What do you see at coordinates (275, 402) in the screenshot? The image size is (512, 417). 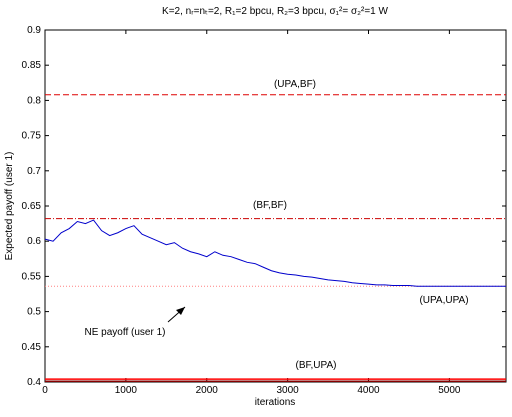 I see `x-axis-label: iterations` at bounding box center [275, 402].